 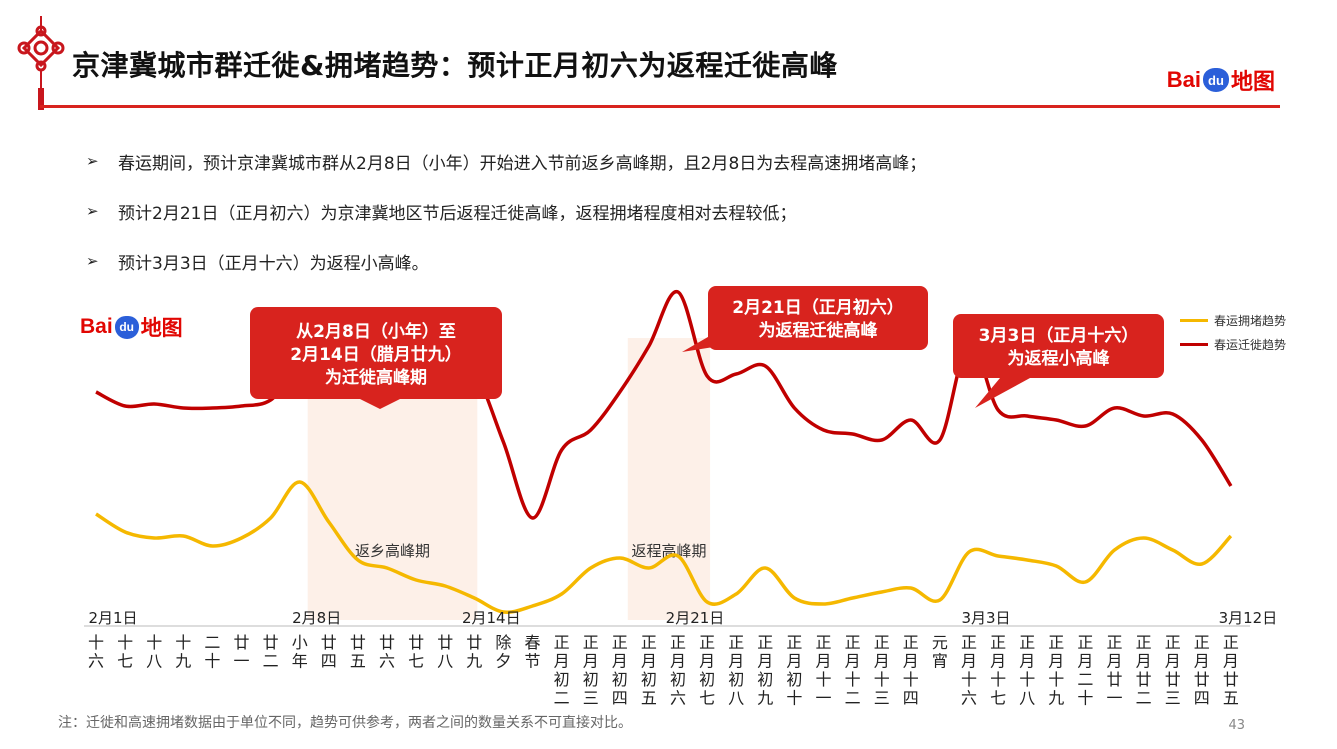 I want to click on x-tick-label: 廿七, so click(x=416, y=652).